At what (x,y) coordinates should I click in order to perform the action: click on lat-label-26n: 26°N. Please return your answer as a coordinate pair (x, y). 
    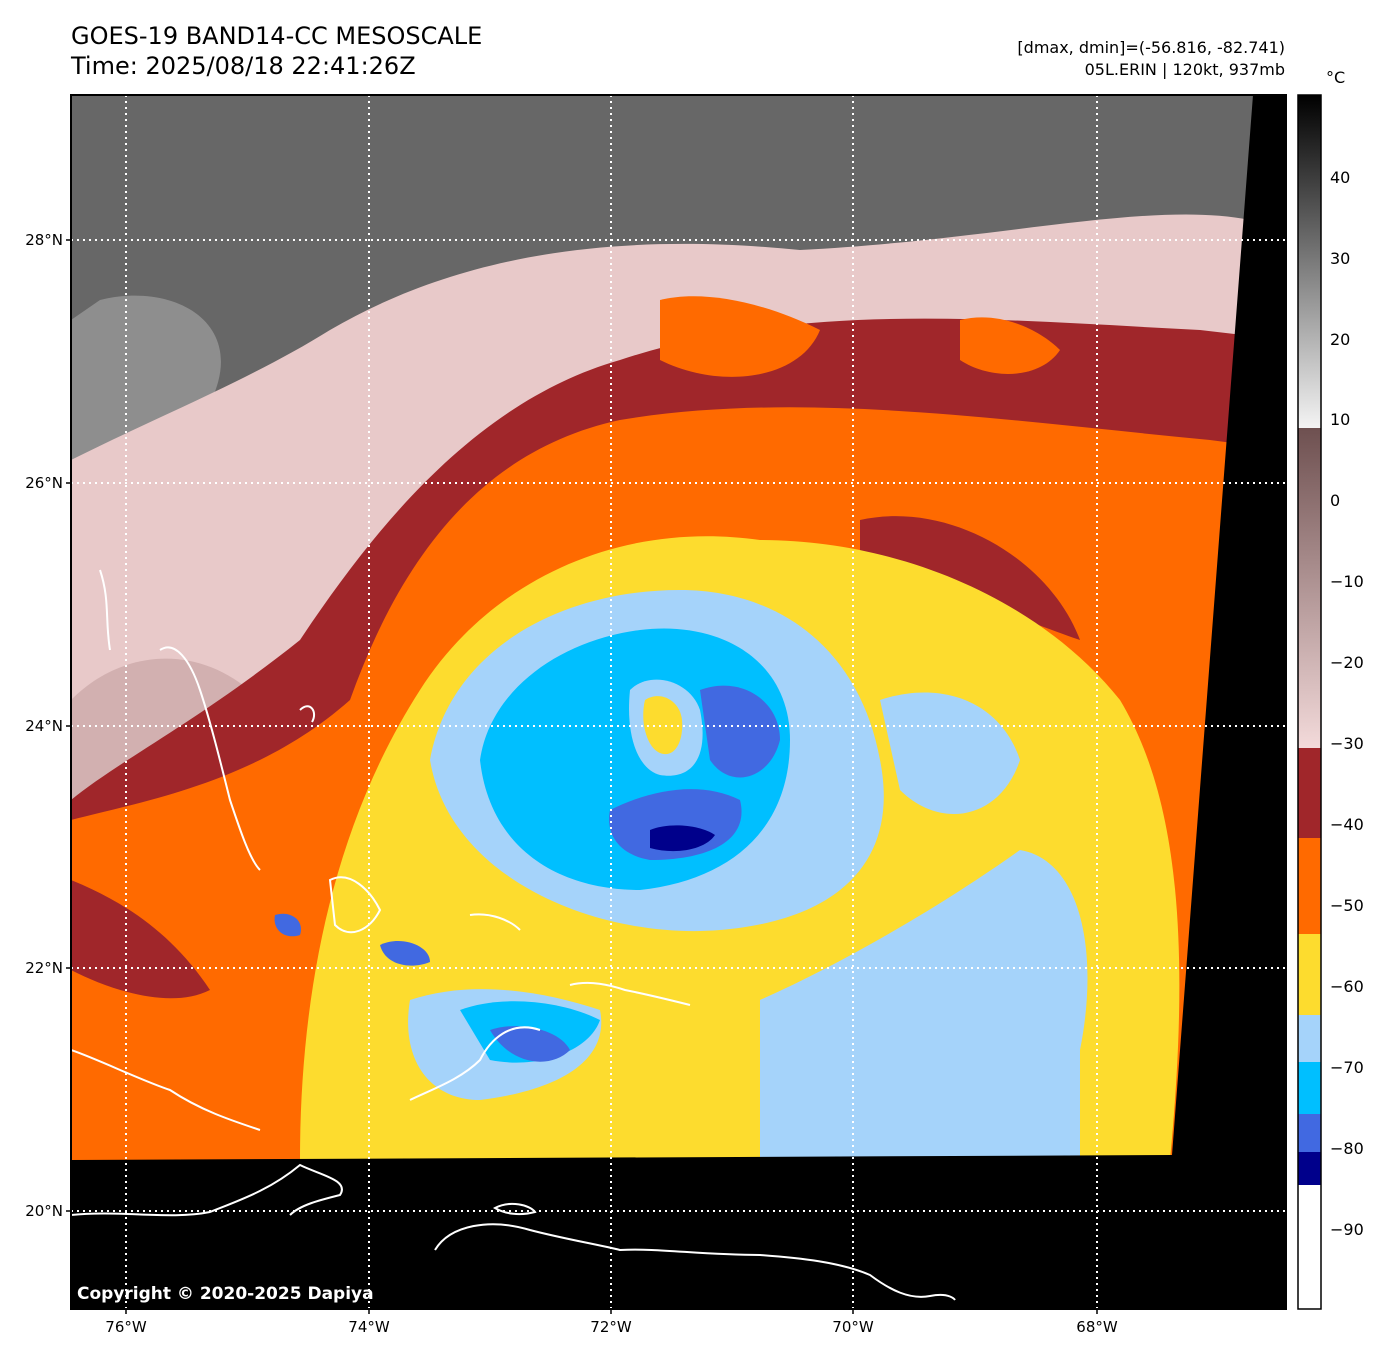
    Looking at the image, I should click on (44, 483).